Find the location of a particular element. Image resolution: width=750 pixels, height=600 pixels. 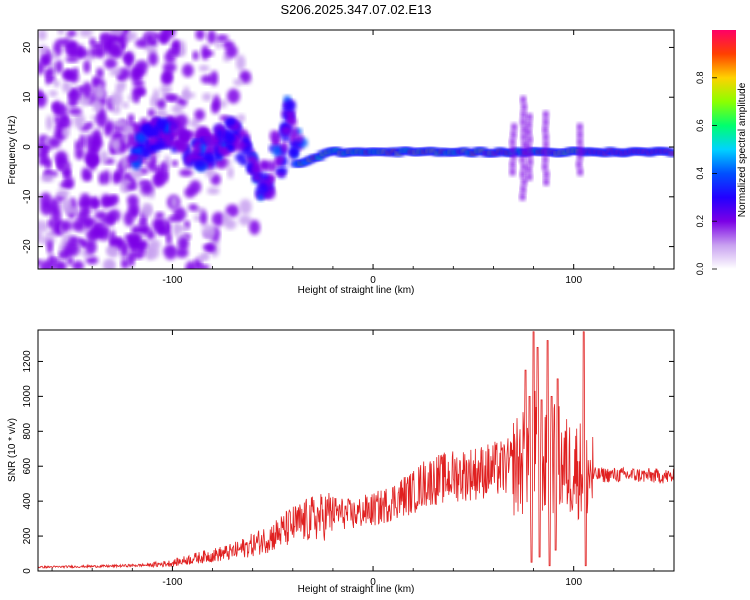

colorbar-ticks: 0.0 0.2 0.4 0.6 0.8 is located at coordinates (706, 173).